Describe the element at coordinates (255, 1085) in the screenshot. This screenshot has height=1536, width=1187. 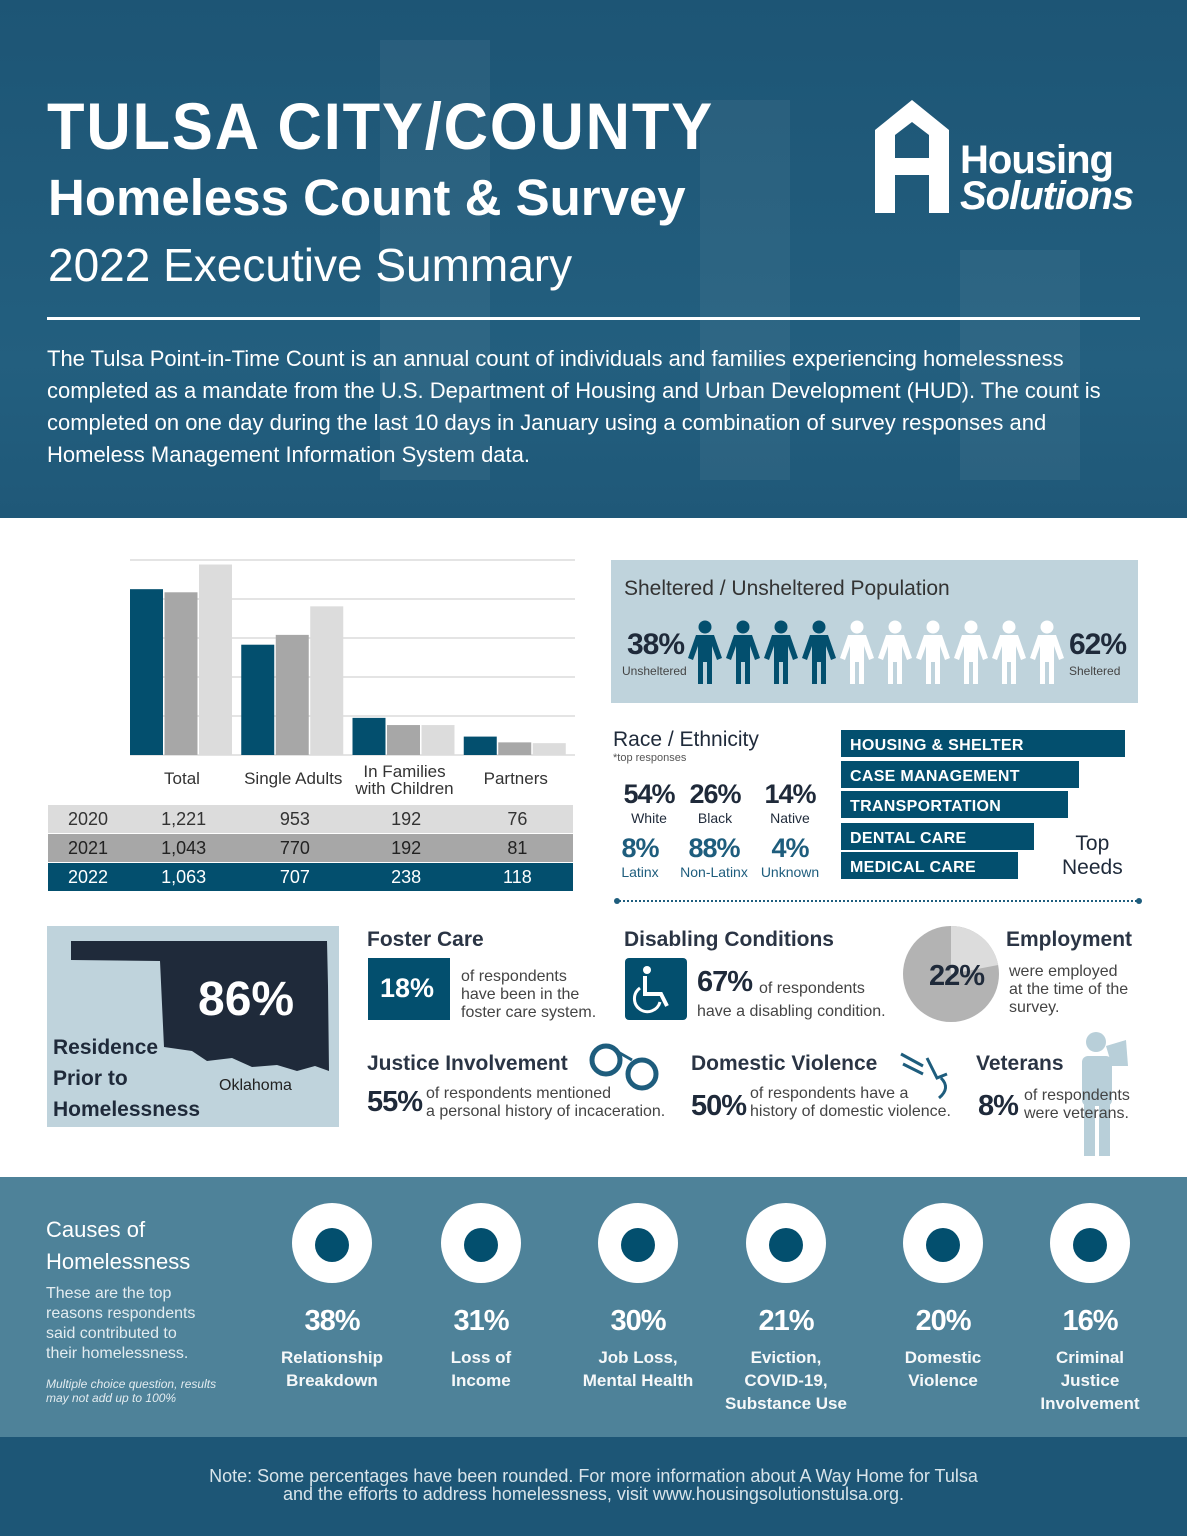
I see `state-label: Oklahoma` at that location.